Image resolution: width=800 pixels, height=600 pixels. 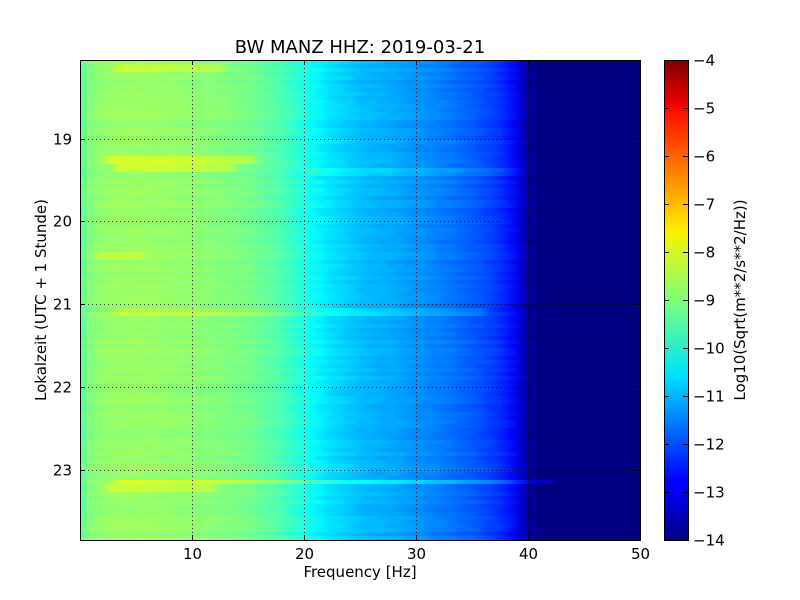 What do you see at coordinates (360, 47) in the screenshot?
I see `chart-title: BW MANZ HHZ: 2019-03-21` at bounding box center [360, 47].